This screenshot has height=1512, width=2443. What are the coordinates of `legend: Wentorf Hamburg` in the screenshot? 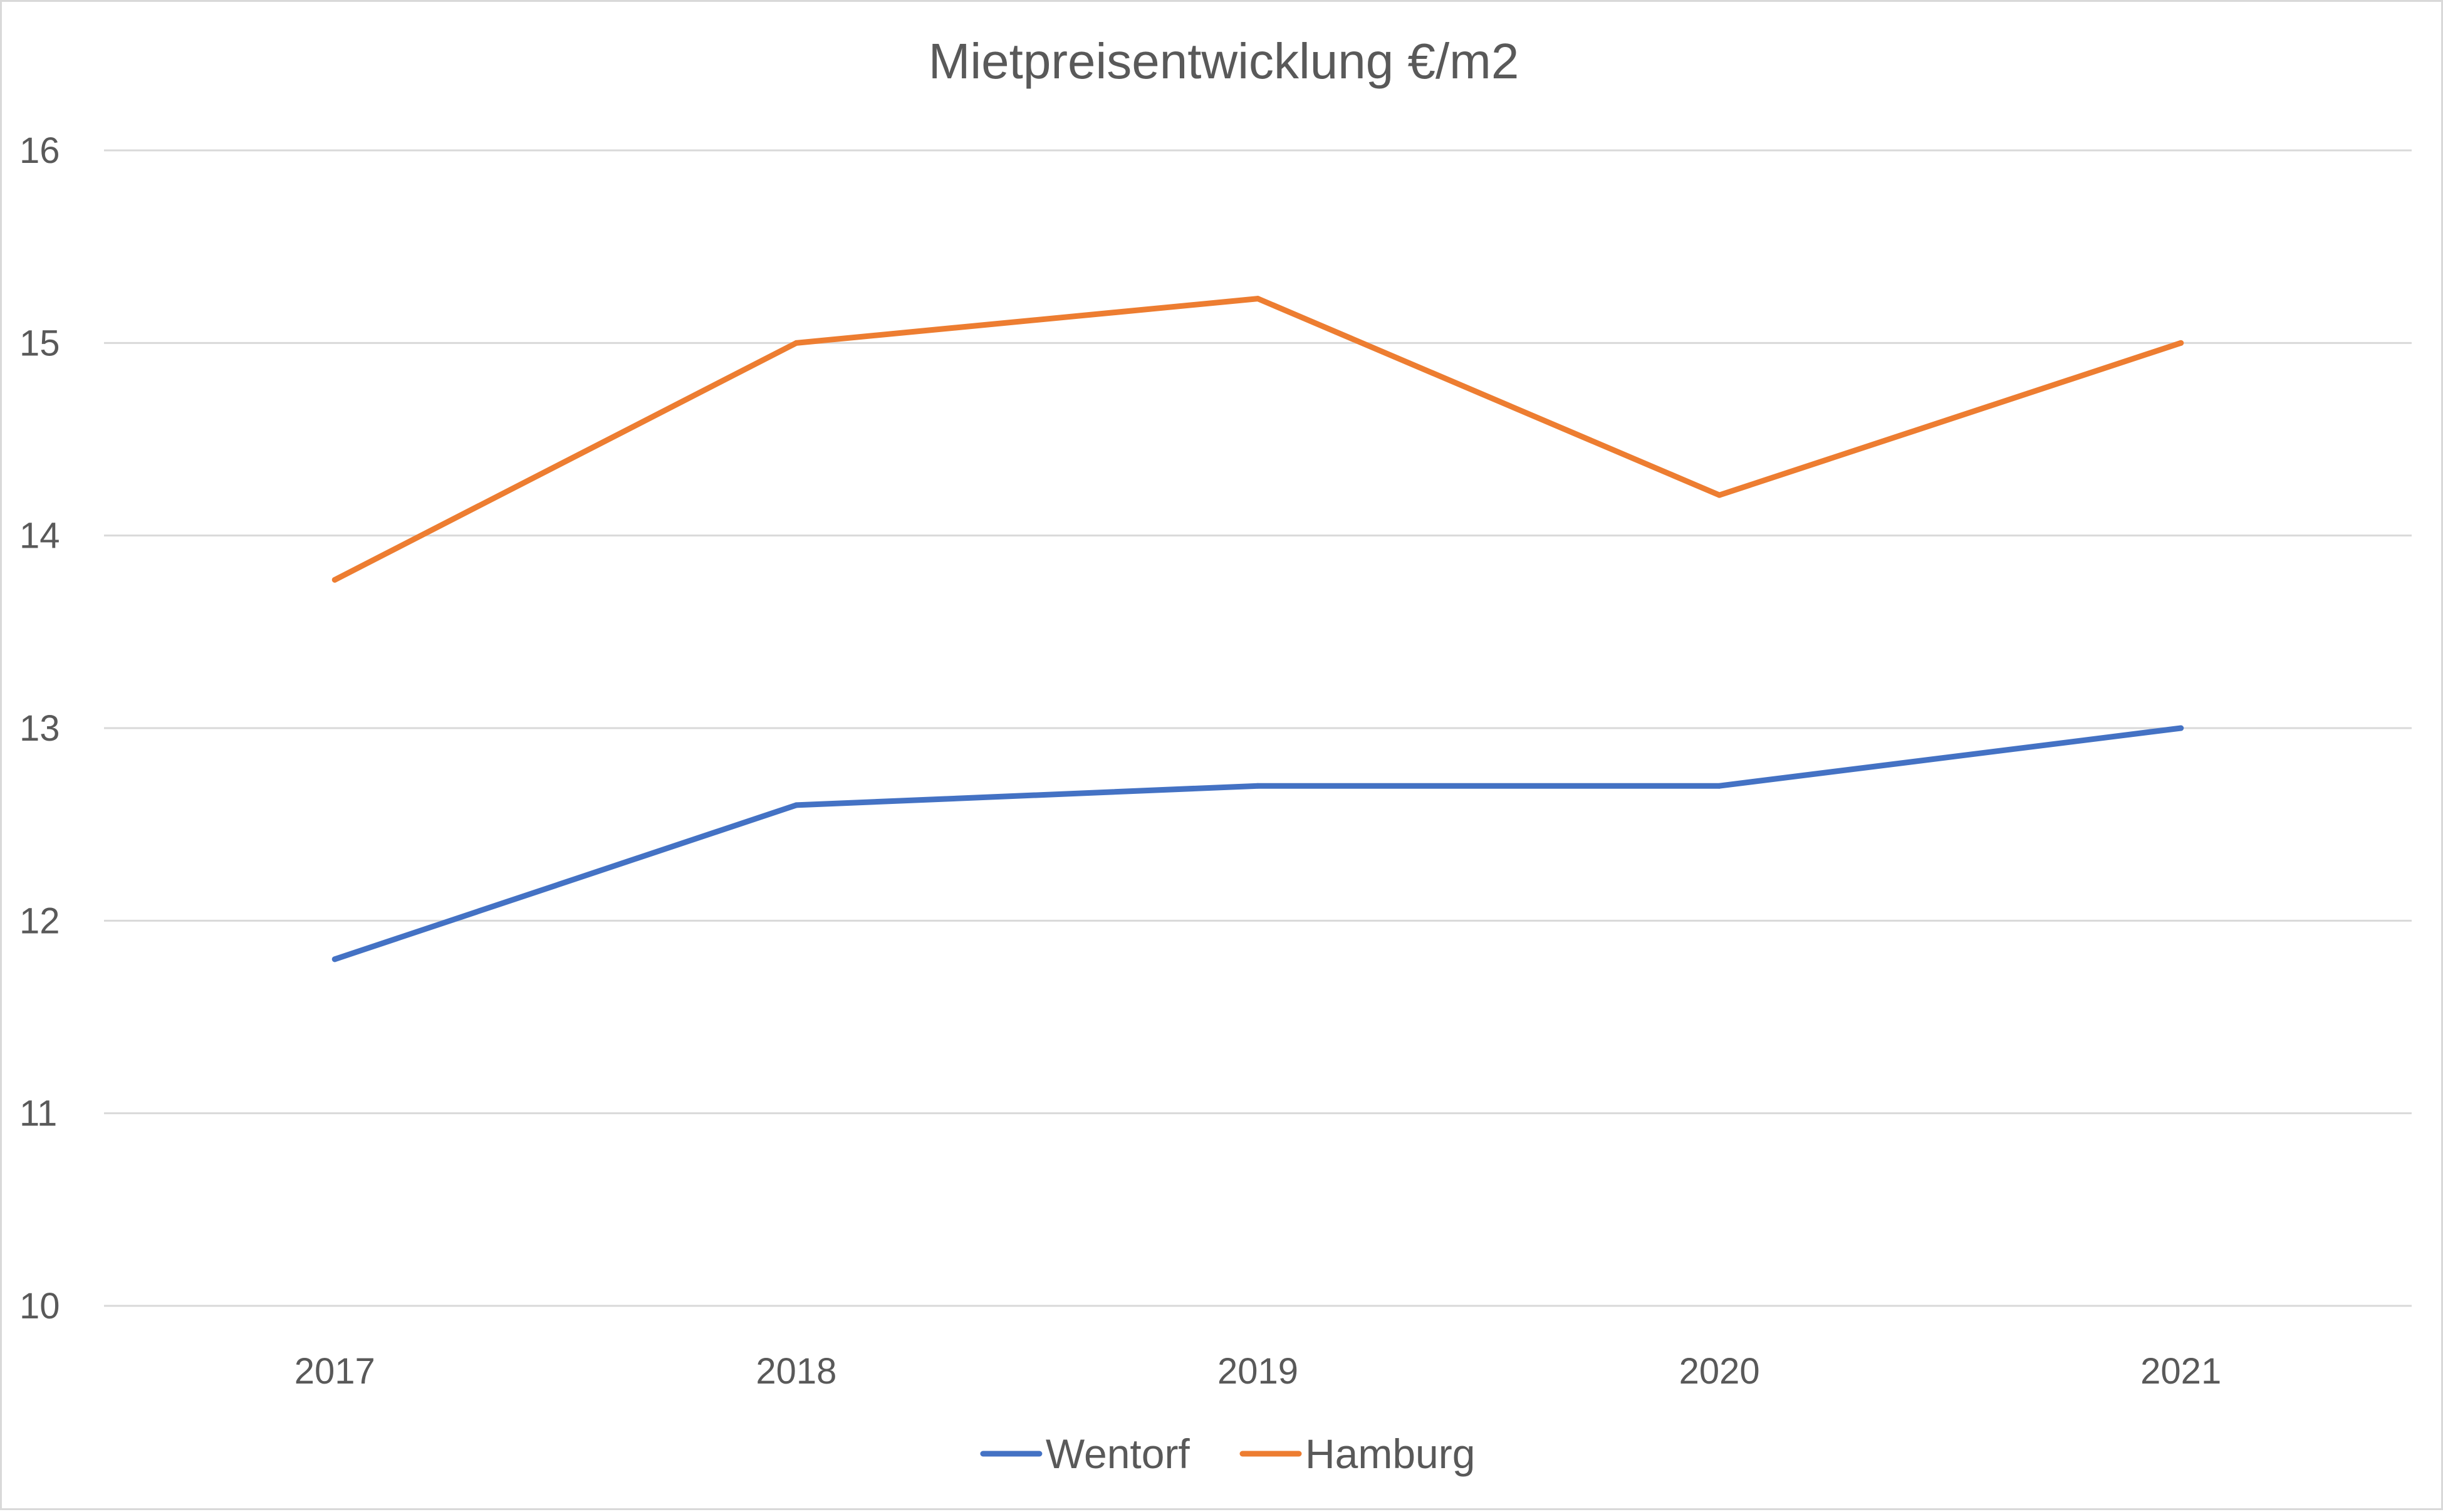 It's located at (1227, 1454).